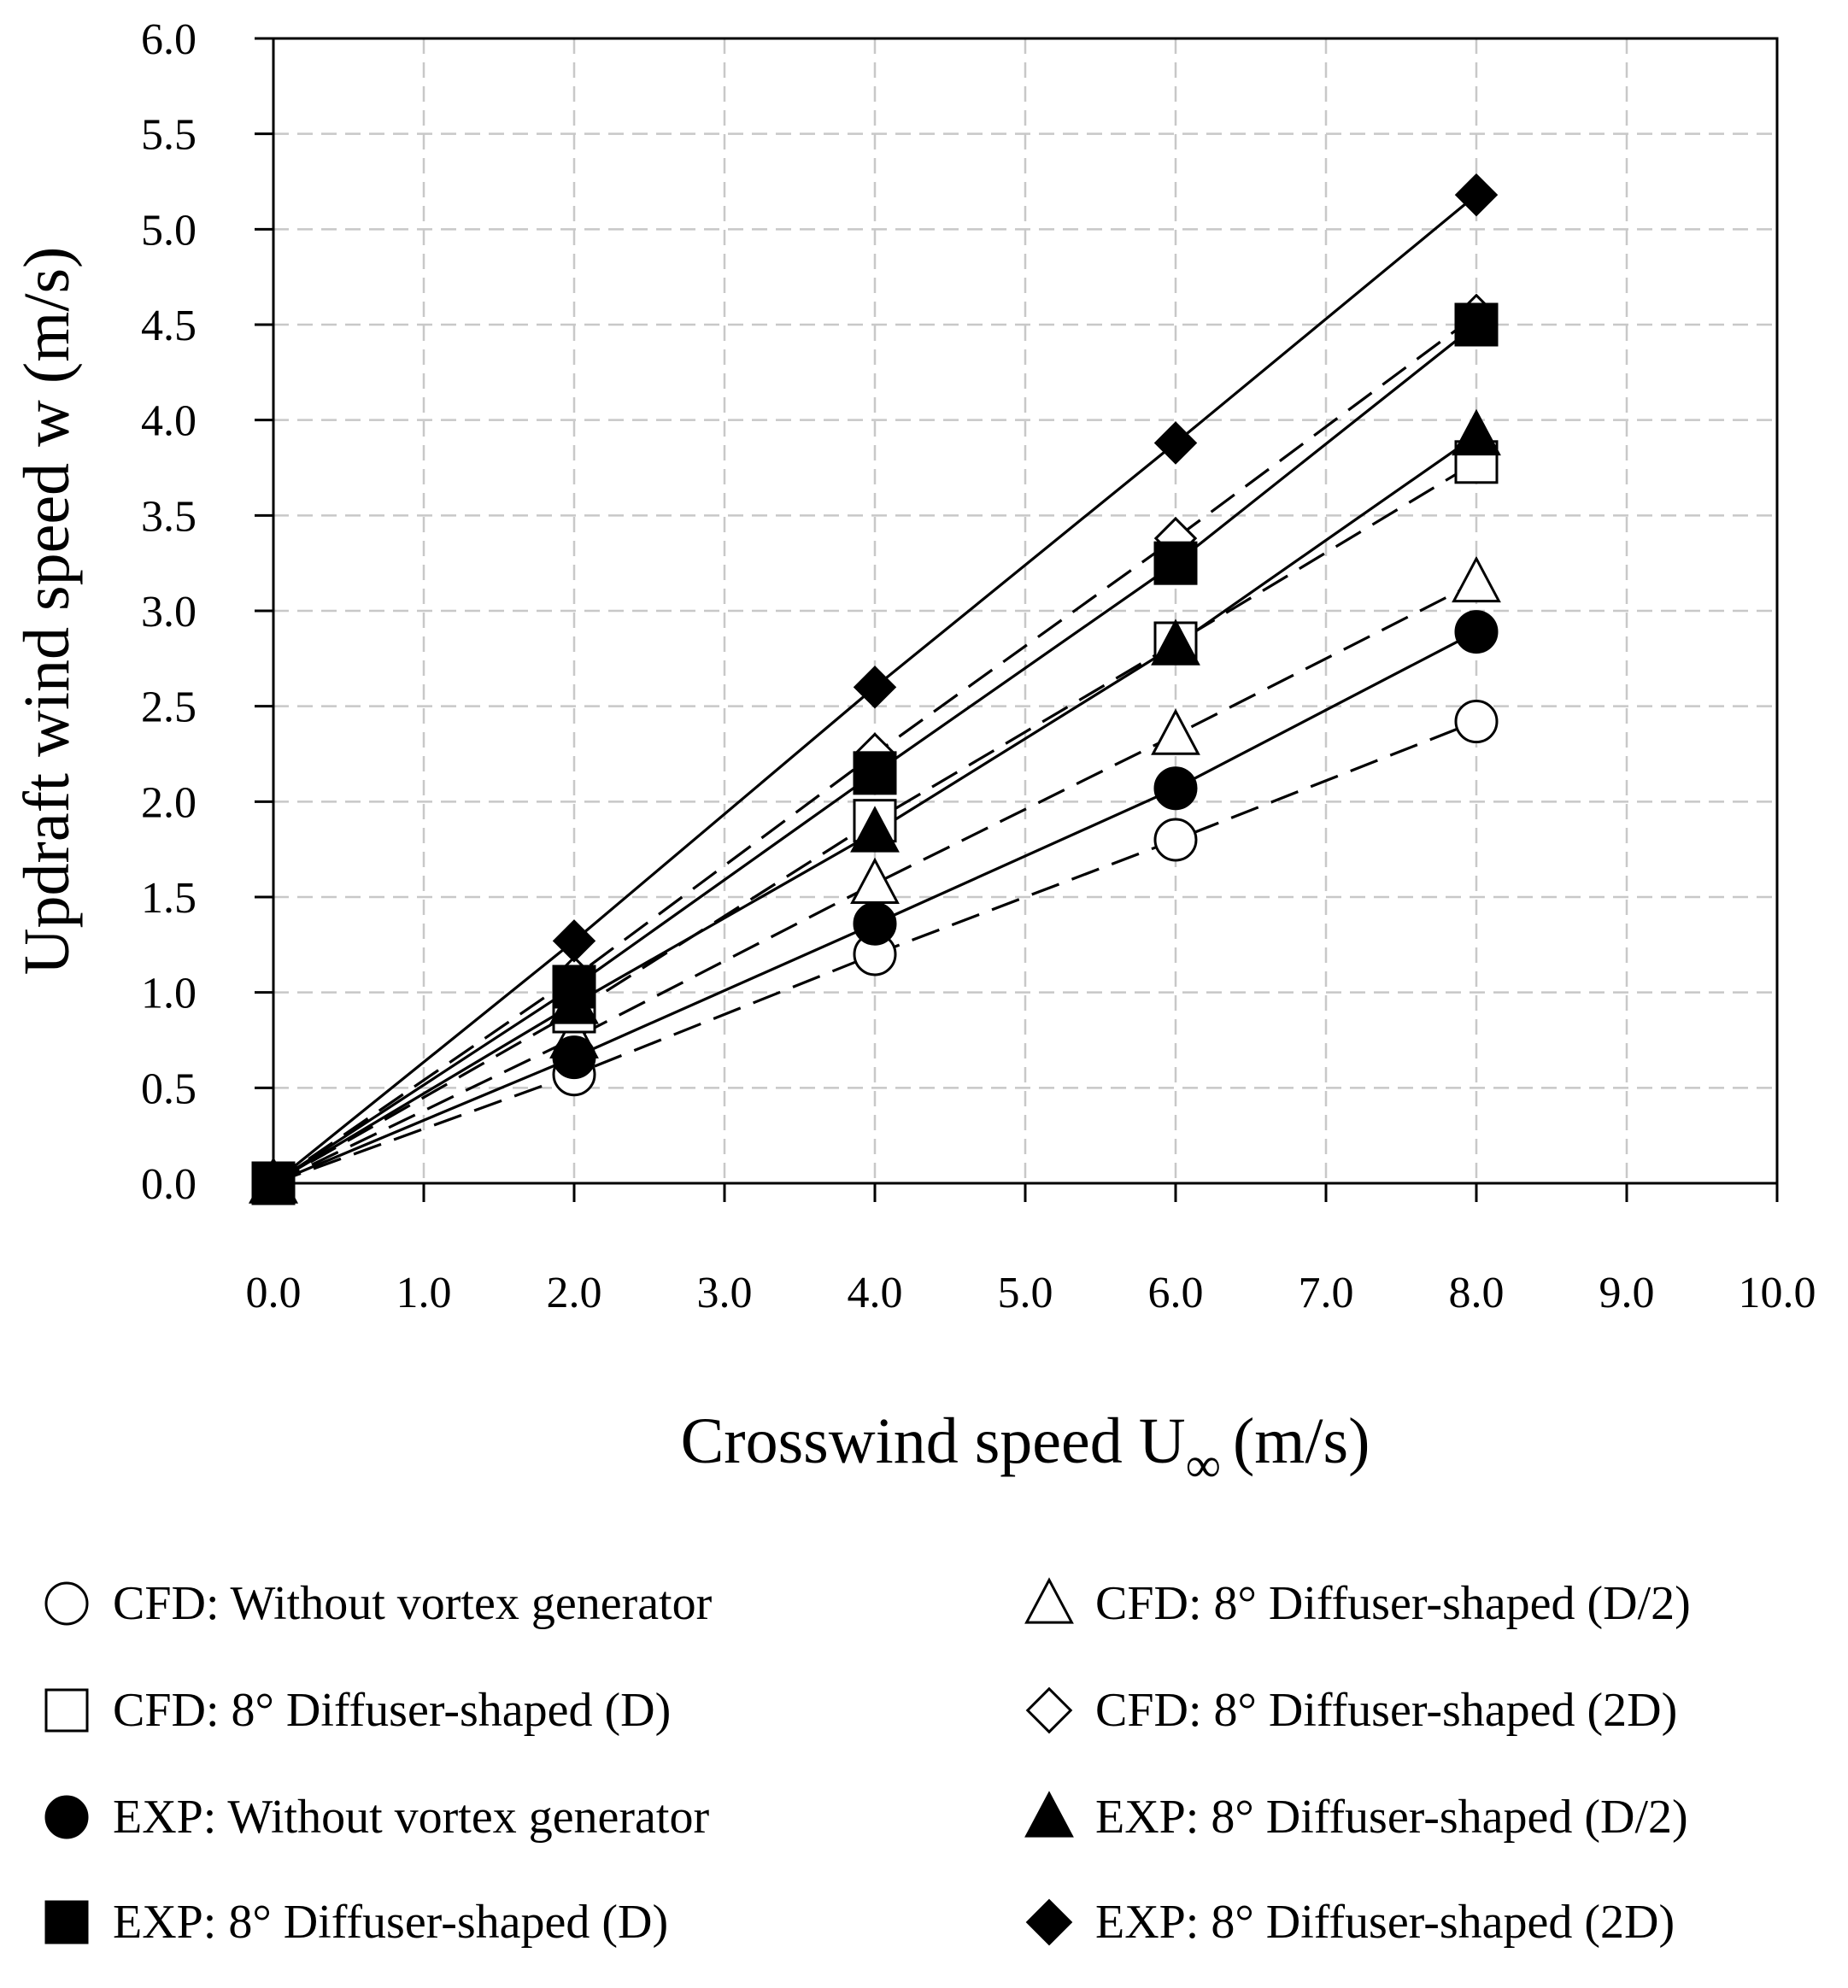 The height and width of the screenshot is (1988, 1848). I want to click on y-tick-label: 2.5, so click(169, 707).